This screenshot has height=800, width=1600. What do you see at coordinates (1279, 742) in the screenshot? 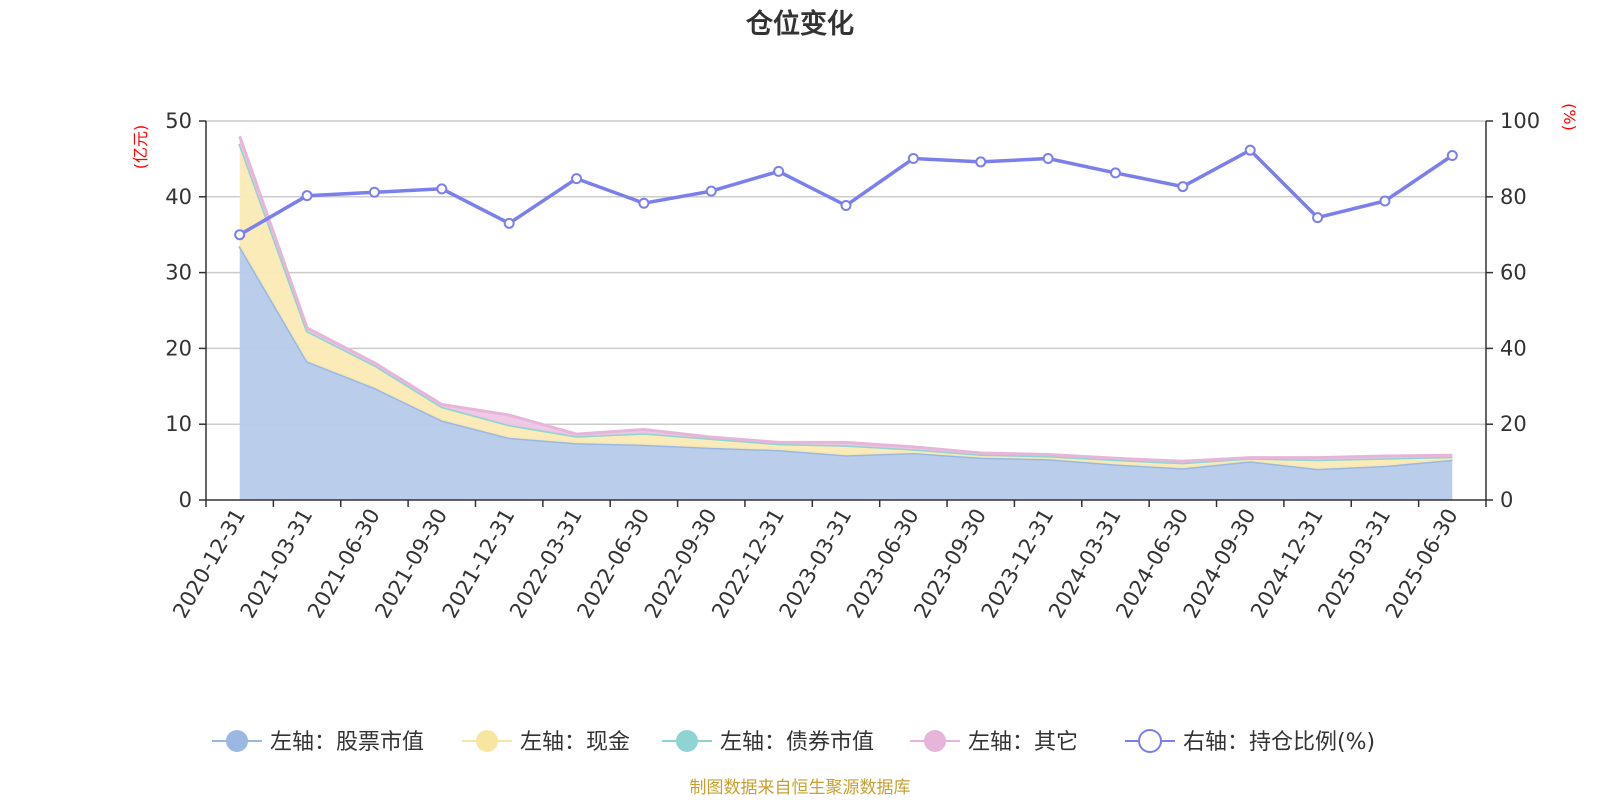
I see `legend-label: 右轴：持仓比例(%)` at bounding box center [1279, 742].